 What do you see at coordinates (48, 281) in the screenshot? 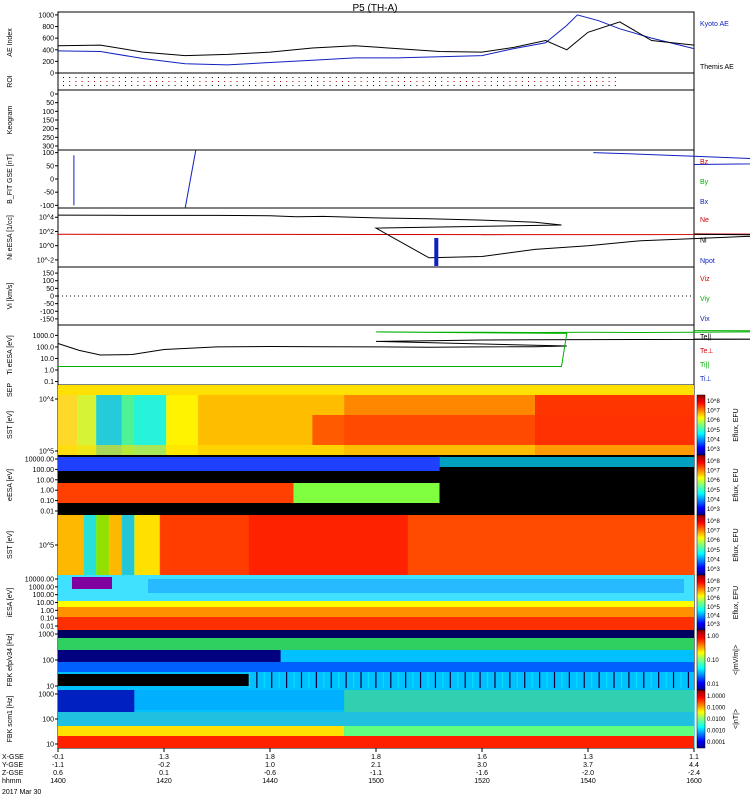
I see `ytick-label-5-5: 100` at bounding box center [48, 281].